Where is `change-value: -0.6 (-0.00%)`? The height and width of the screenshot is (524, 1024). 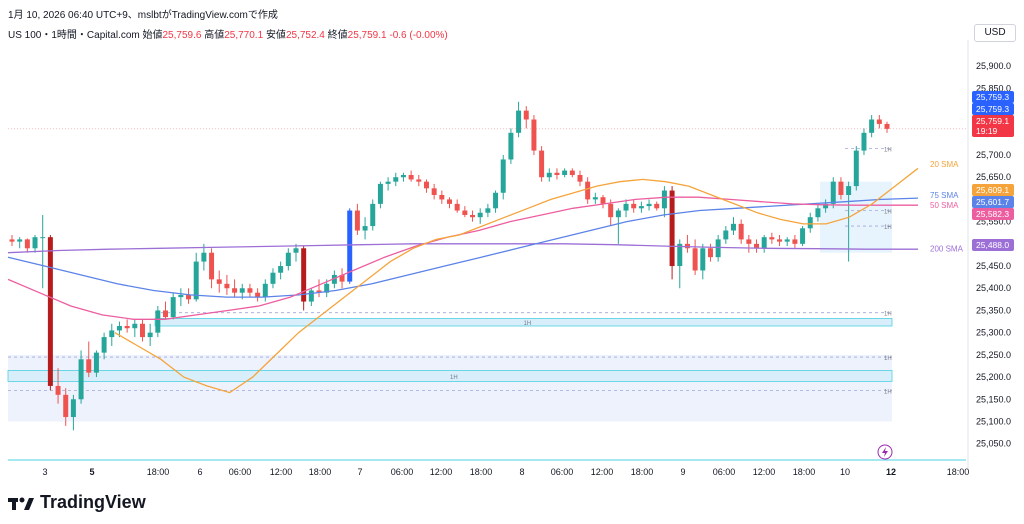 change-value: -0.6 (-0.00%) is located at coordinates (418, 35).